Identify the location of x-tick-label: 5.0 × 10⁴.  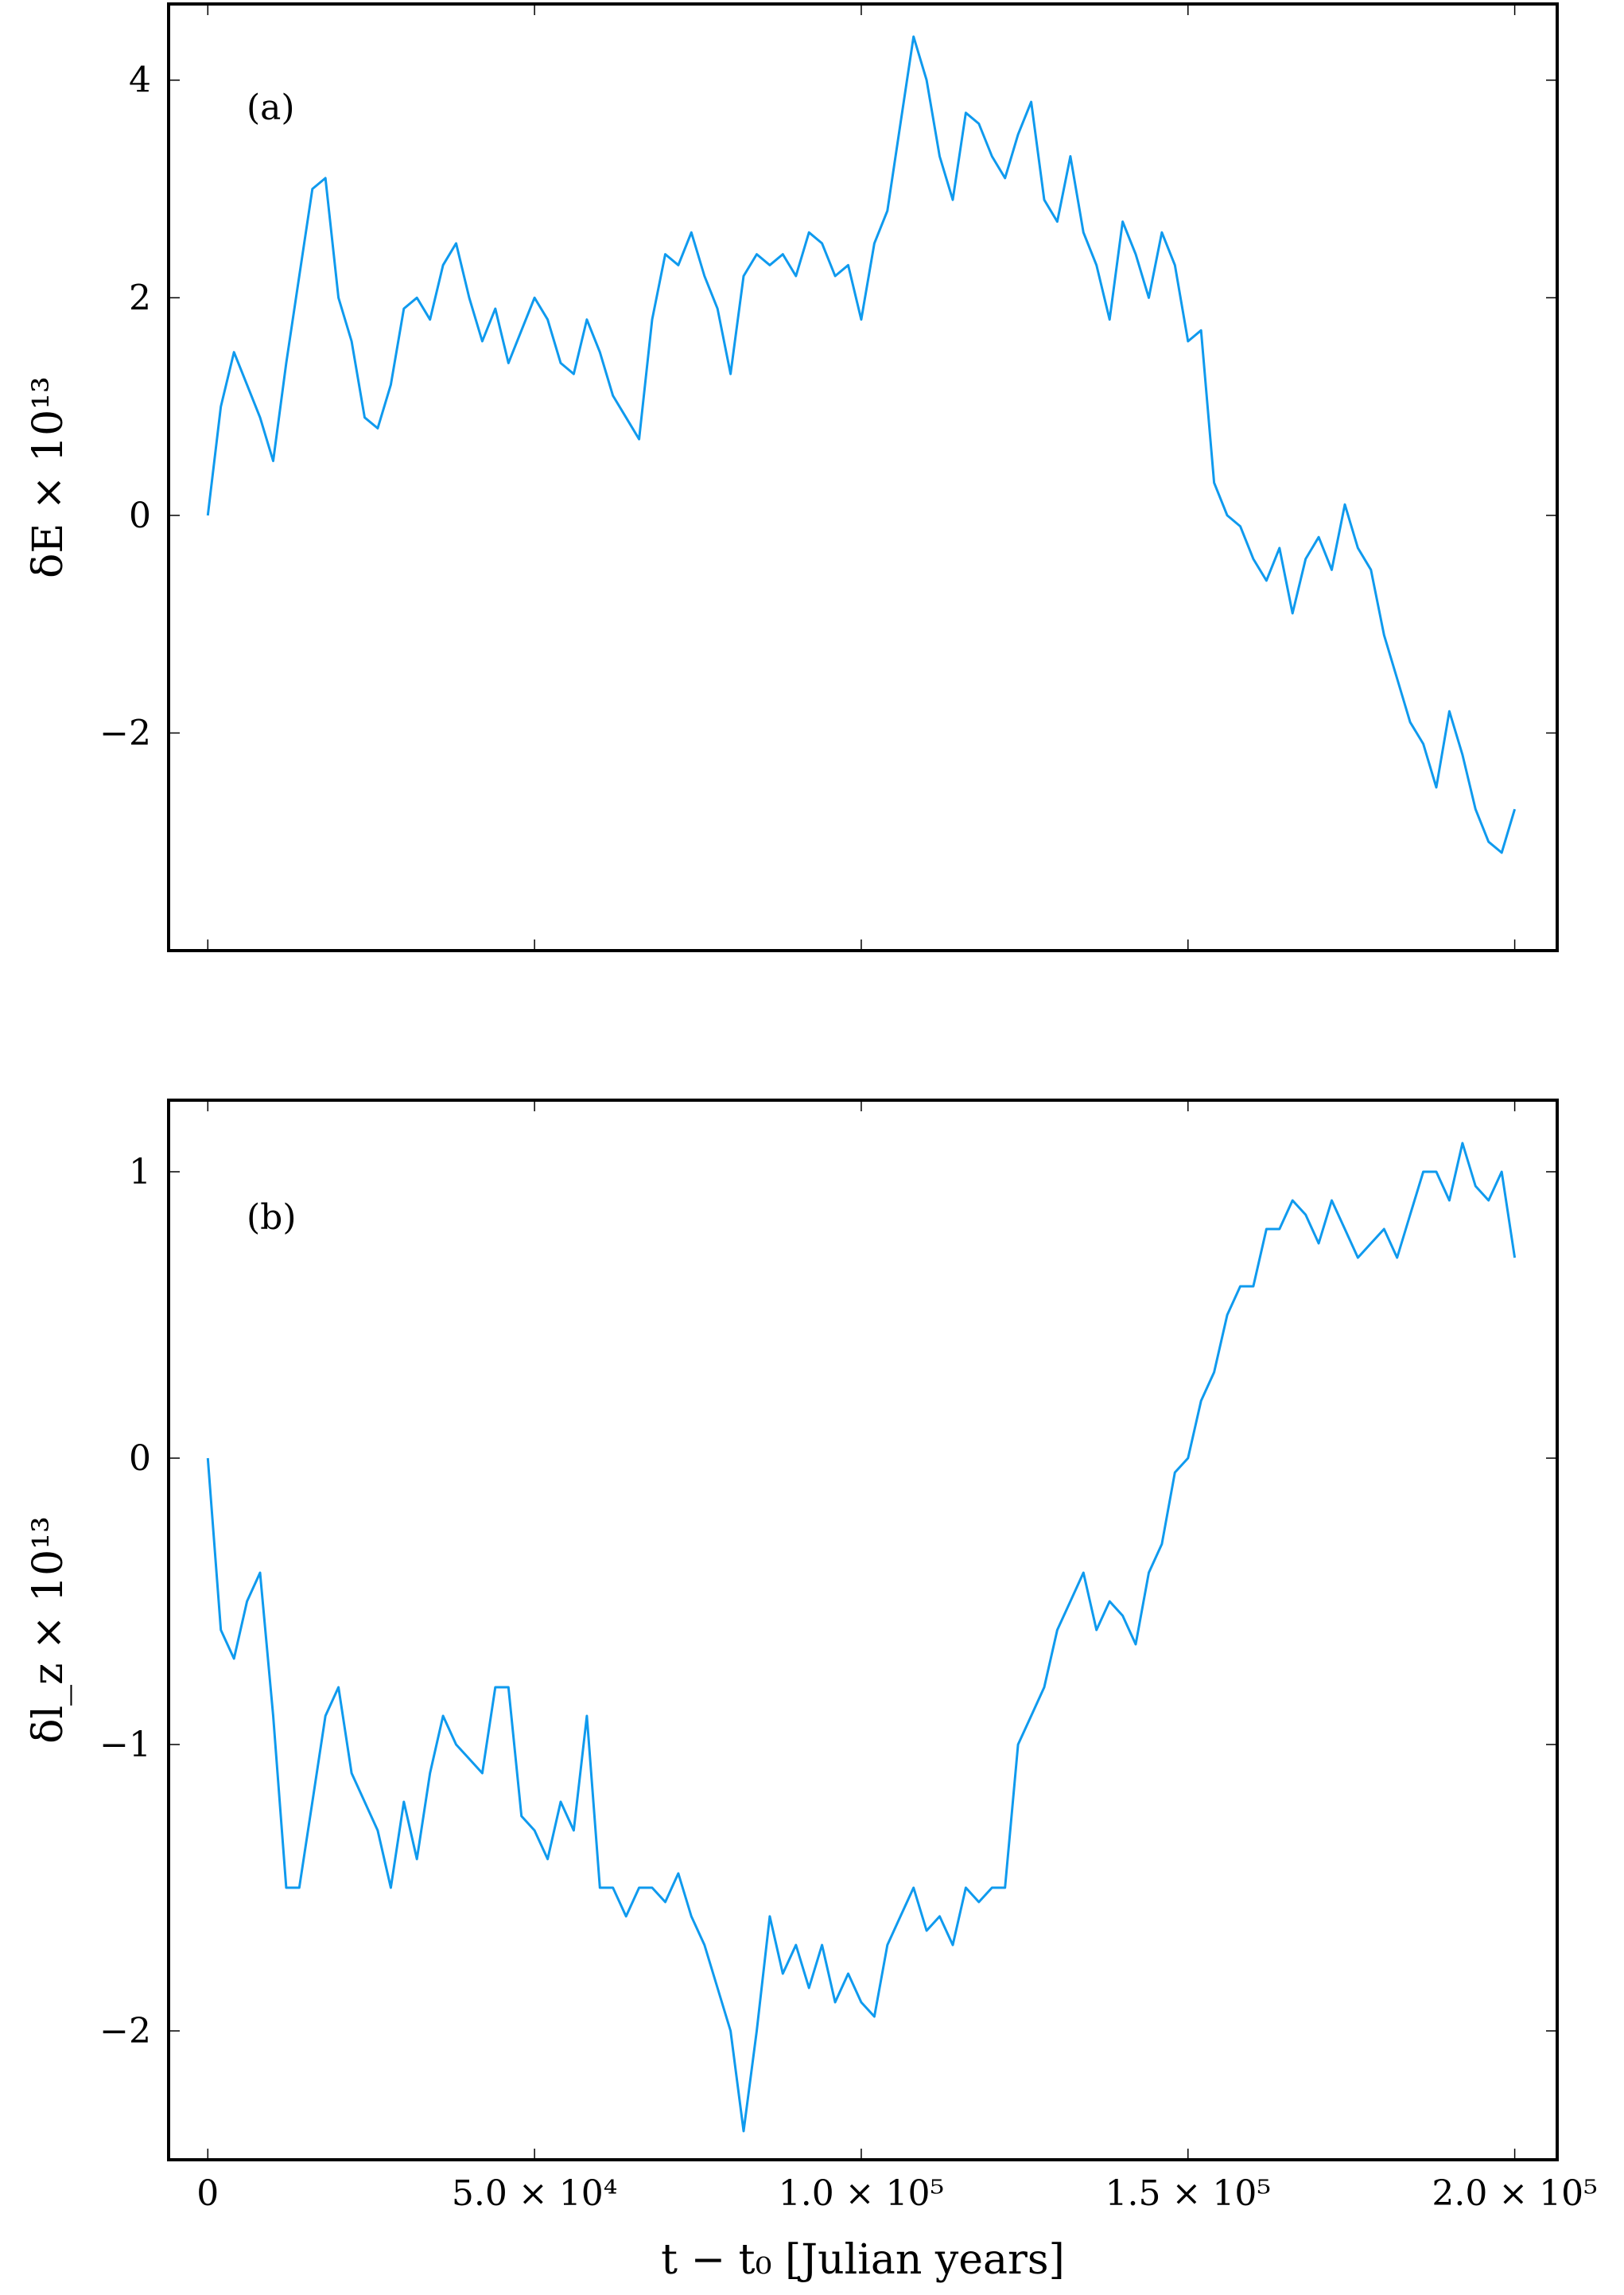
(534, 2193).